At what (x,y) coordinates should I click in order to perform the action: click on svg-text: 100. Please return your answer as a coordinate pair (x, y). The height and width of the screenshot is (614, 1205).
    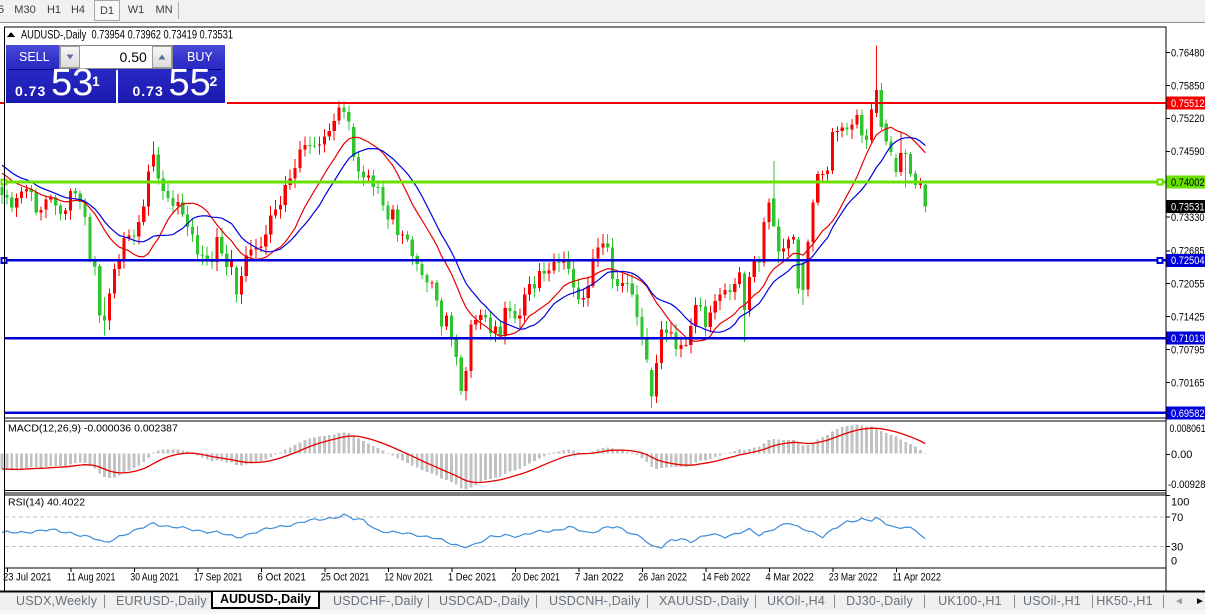
    Looking at the image, I should click on (1180, 502).